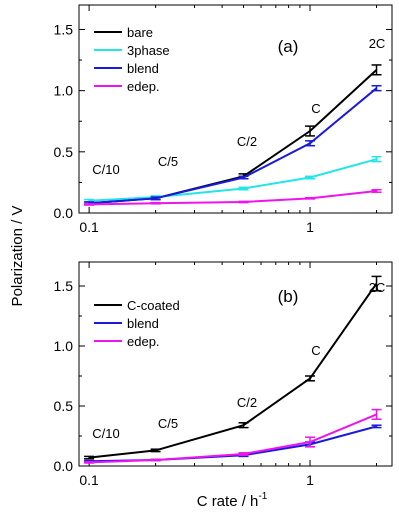 Image resolution: width=399 pixels, height=514 pixels. Describe the element at coordinates (228, 501) in the screenshot. I see `x-axis-title-main: C rate / h` at that location.